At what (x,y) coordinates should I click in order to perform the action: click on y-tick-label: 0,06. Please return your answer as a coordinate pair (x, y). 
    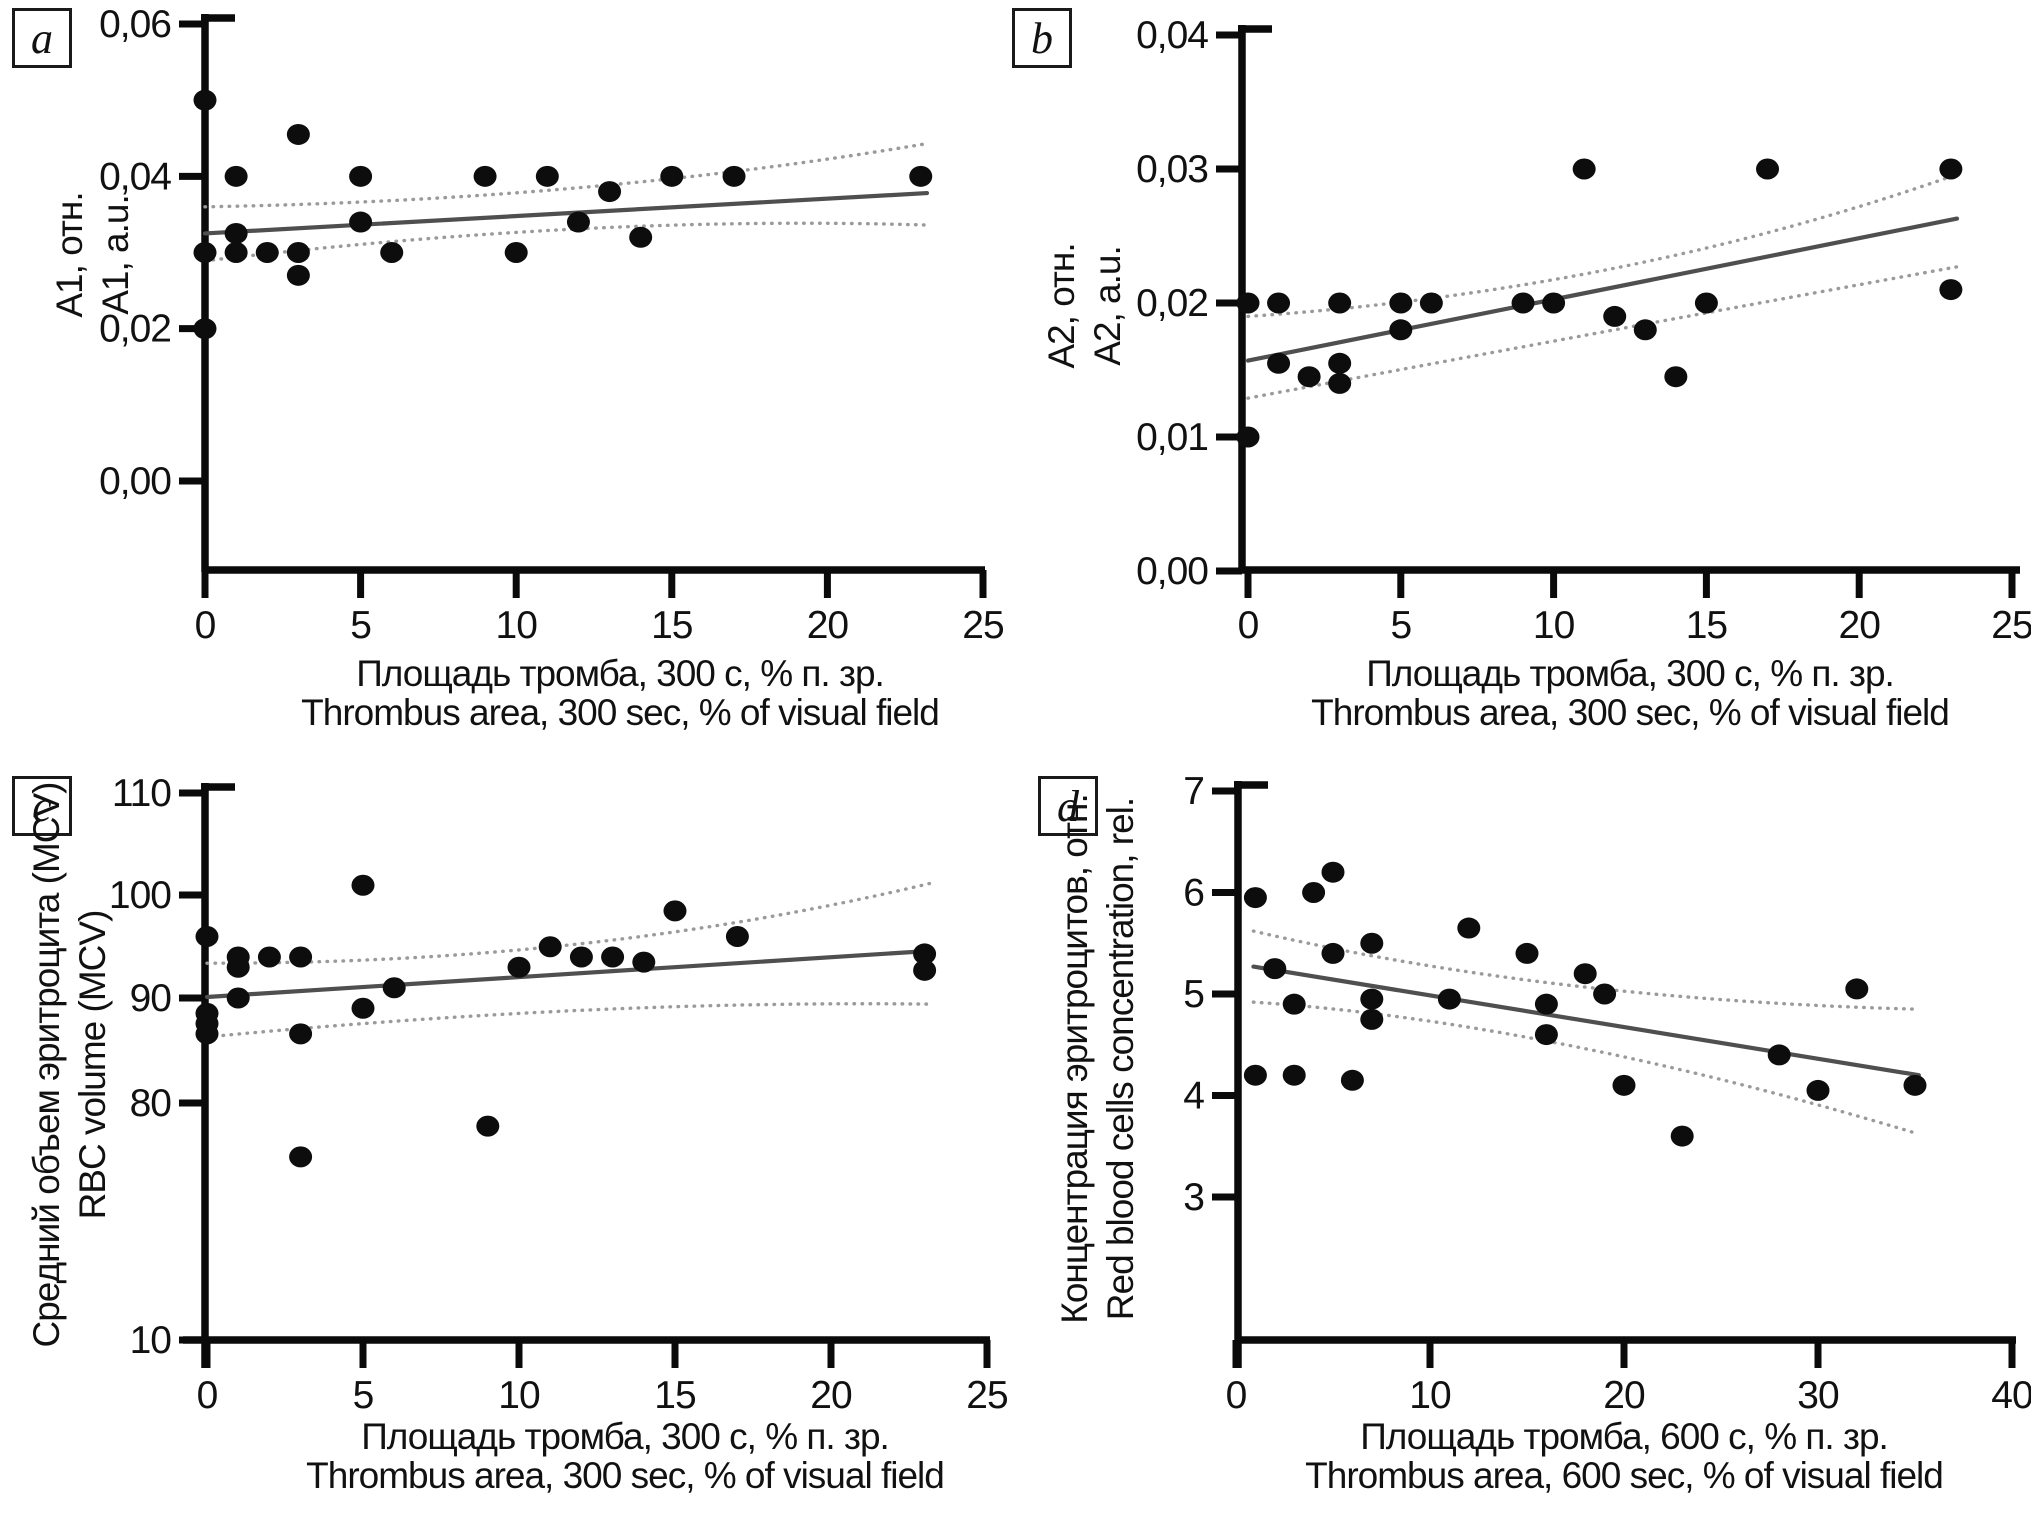
    Looking at the image, I should click on (135, 24).